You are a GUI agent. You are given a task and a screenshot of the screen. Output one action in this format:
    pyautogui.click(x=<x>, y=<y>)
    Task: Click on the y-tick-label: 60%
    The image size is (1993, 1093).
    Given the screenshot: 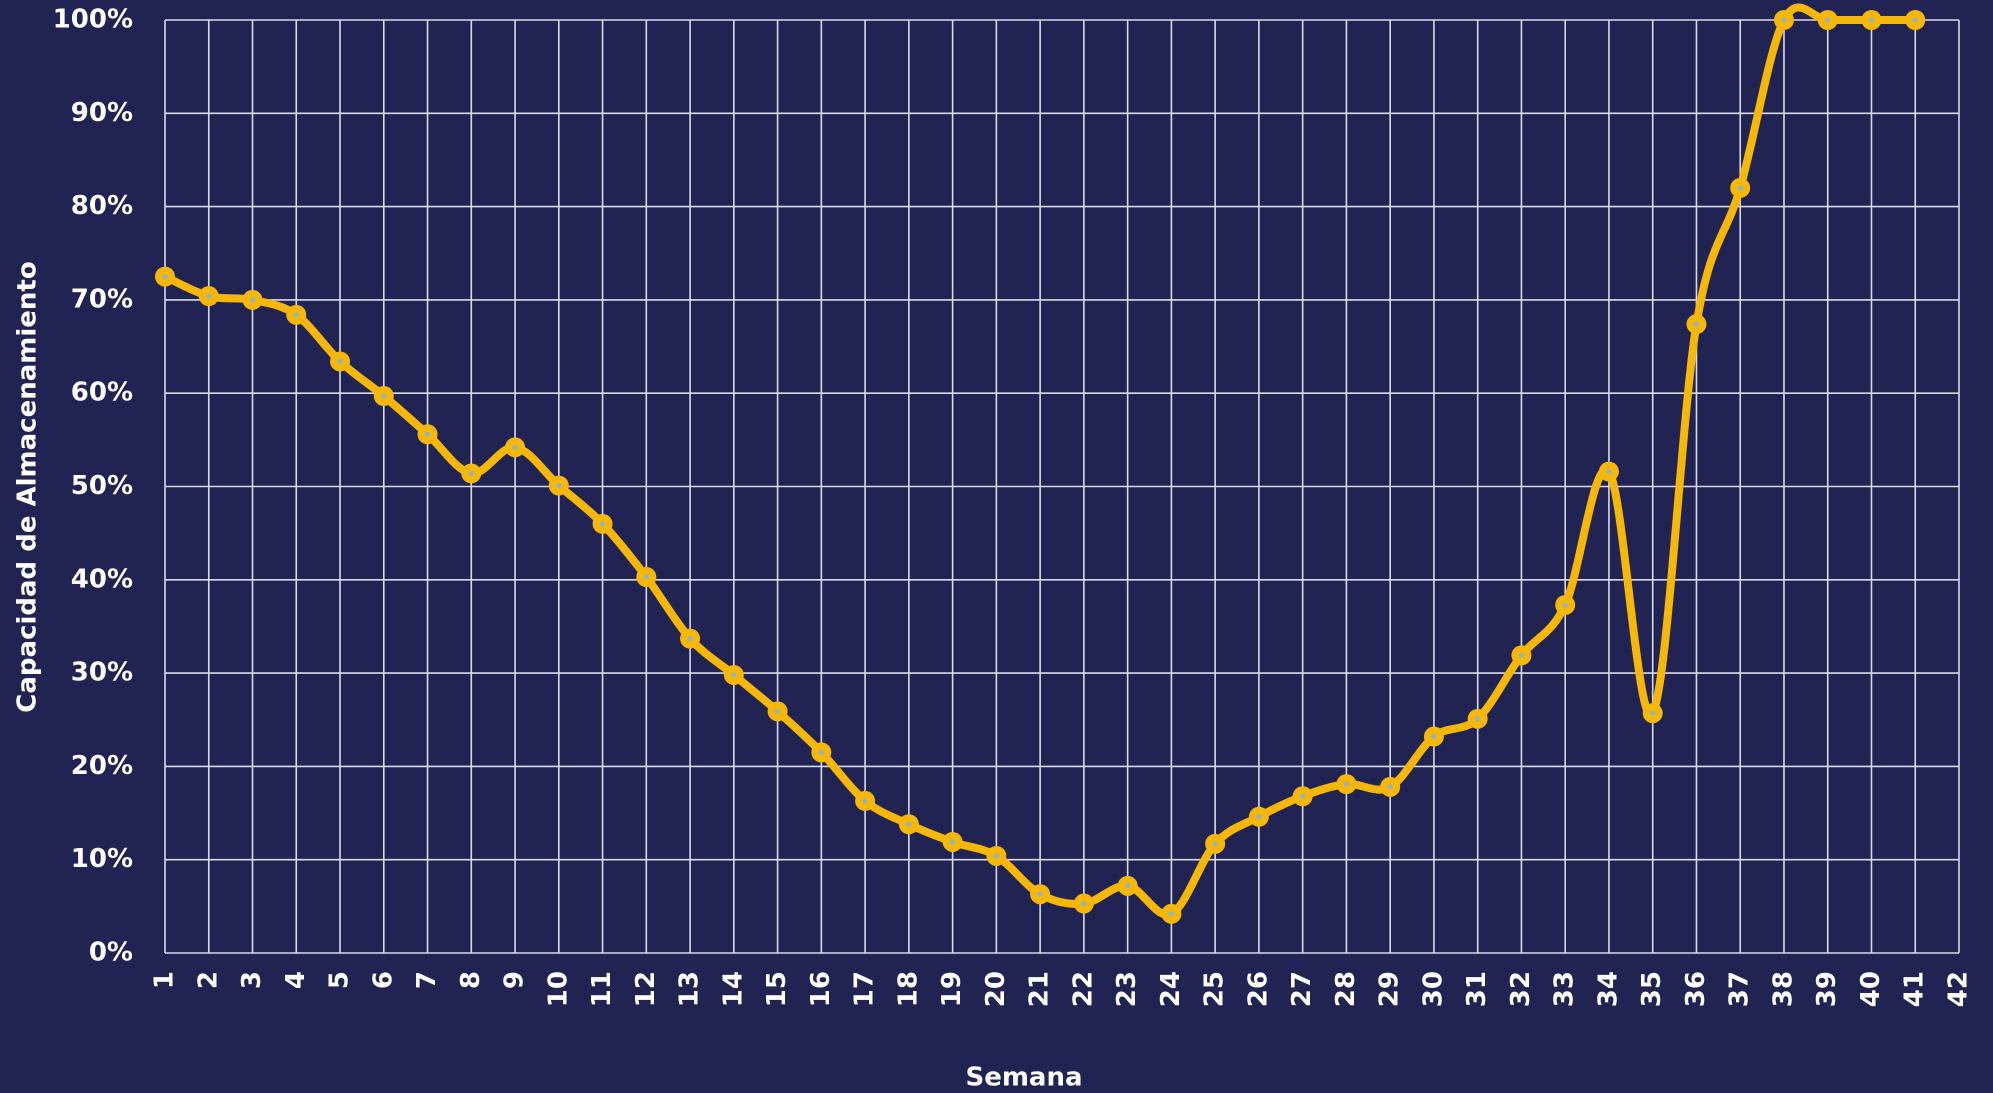 What is the action you would take?
    pyautogui.click(x=102, y=393)
    